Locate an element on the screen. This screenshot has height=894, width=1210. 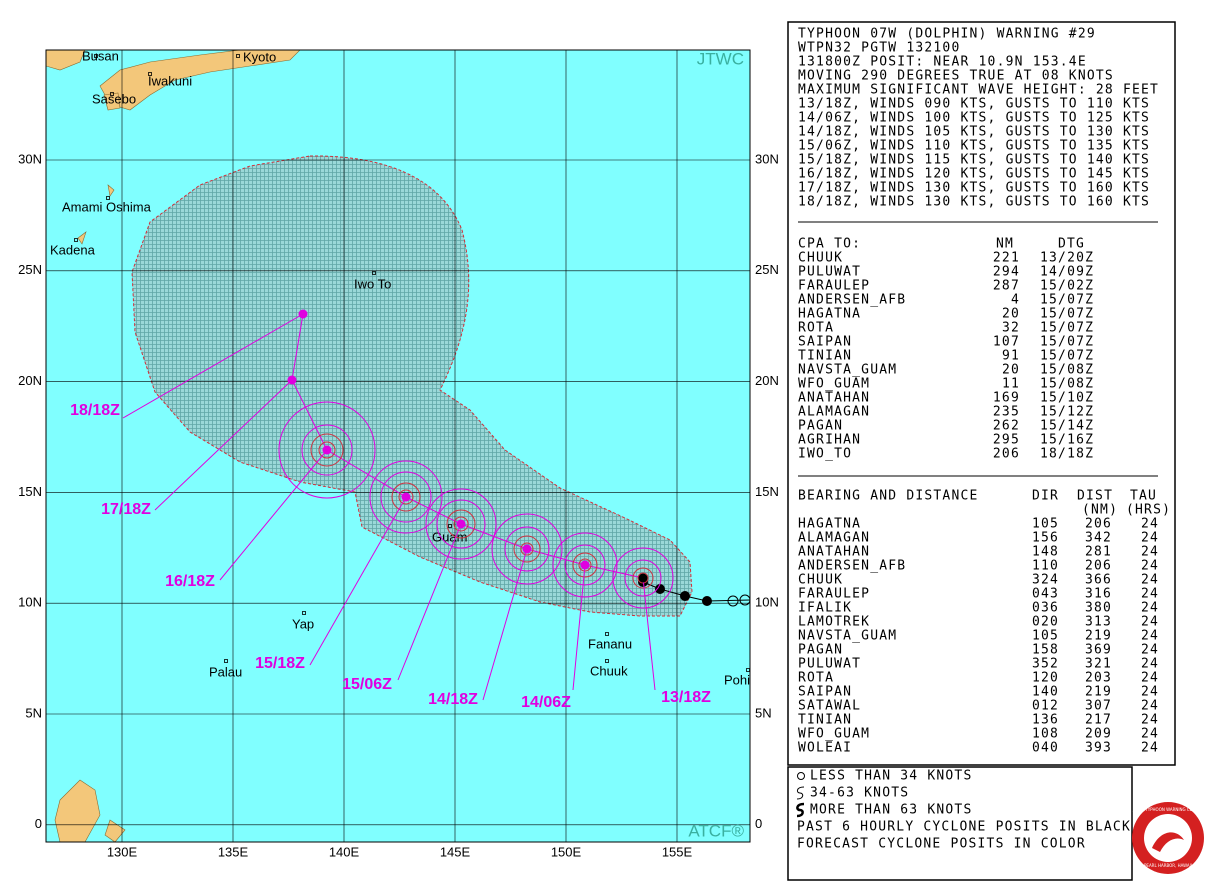
bearing-header: TAU is located at coordinates (1143, 496).